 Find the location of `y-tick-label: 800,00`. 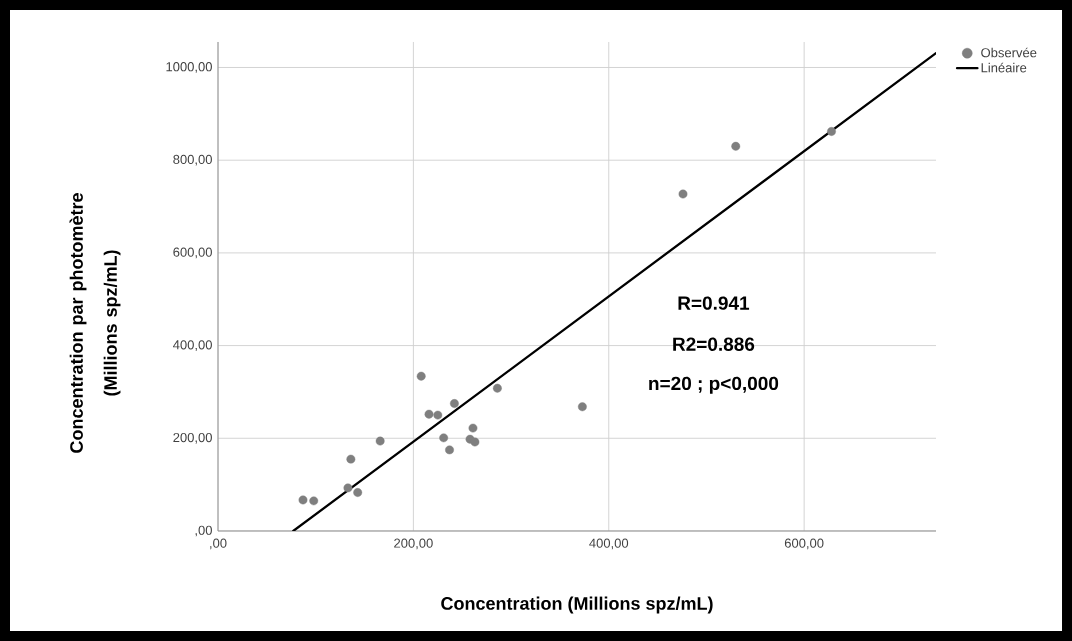

y-tick-label: 800,00 is located at coordinates (192, 160).